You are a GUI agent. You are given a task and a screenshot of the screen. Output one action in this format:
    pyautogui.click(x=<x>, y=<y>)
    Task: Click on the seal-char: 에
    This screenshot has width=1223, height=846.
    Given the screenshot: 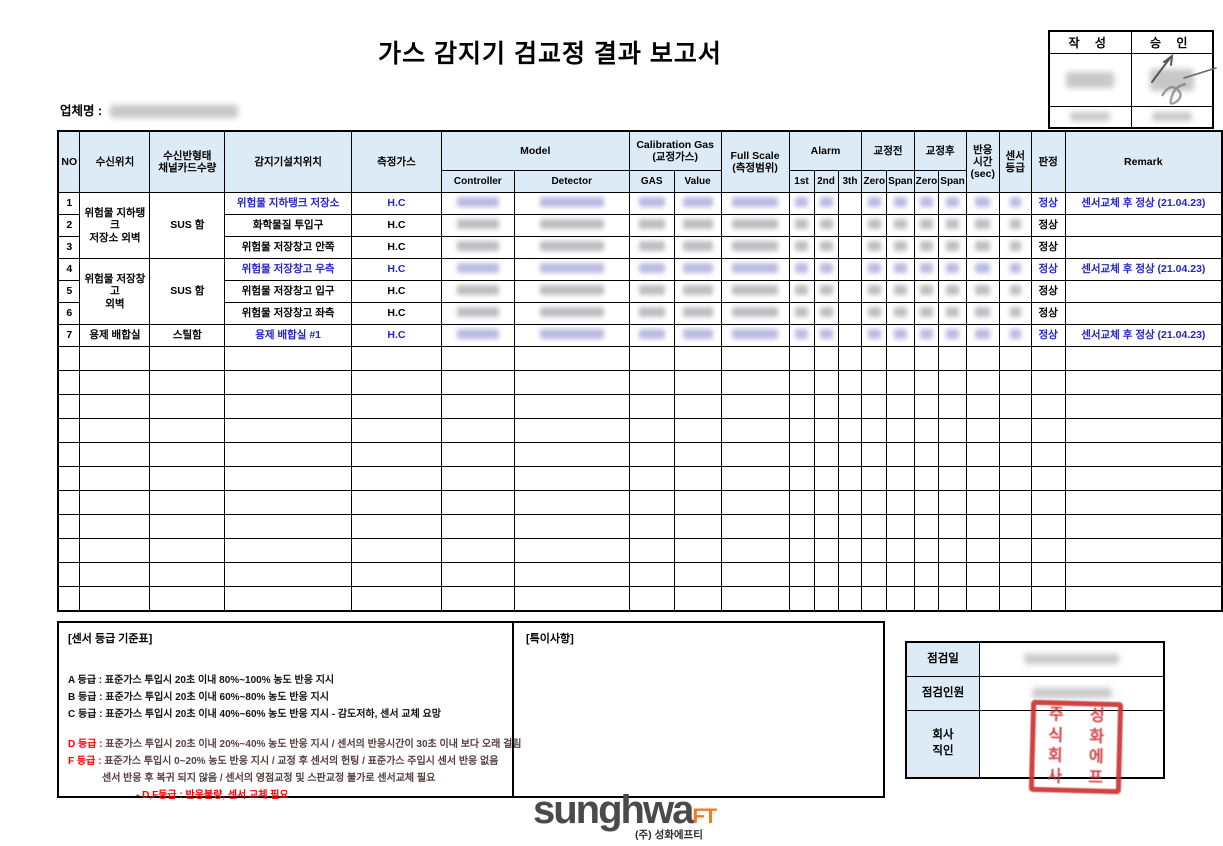 What is the action you would take?
    pyautogui.click(x=1096, y=757)
    